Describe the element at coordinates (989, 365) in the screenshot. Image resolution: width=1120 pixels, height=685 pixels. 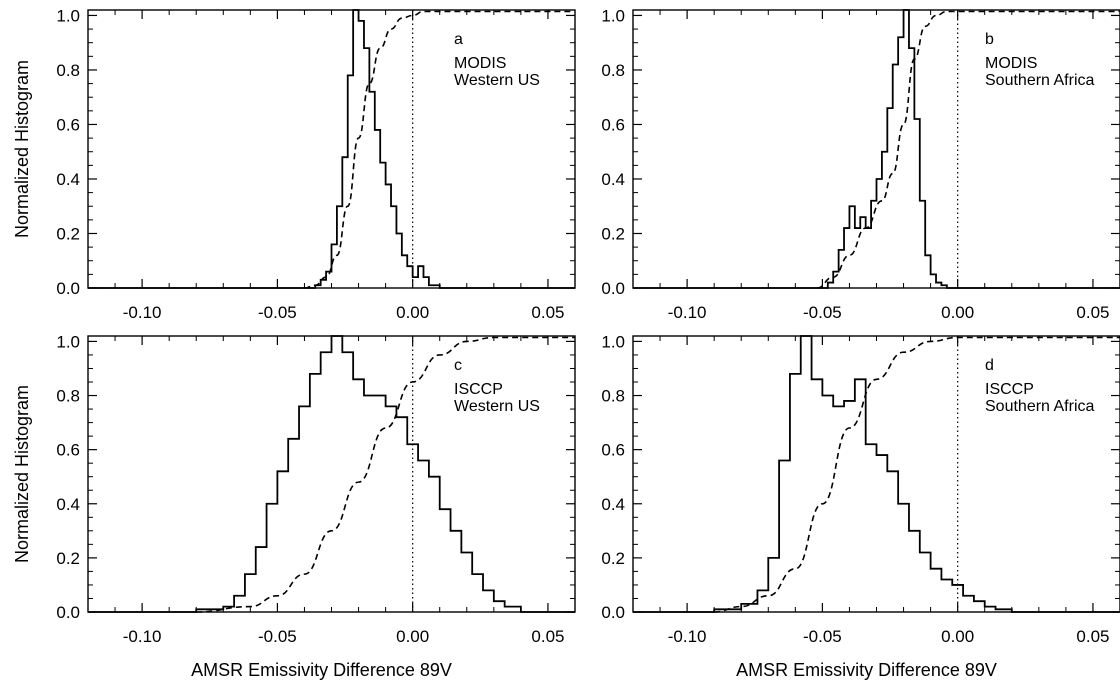
I see `panel-letter: d` at that location.